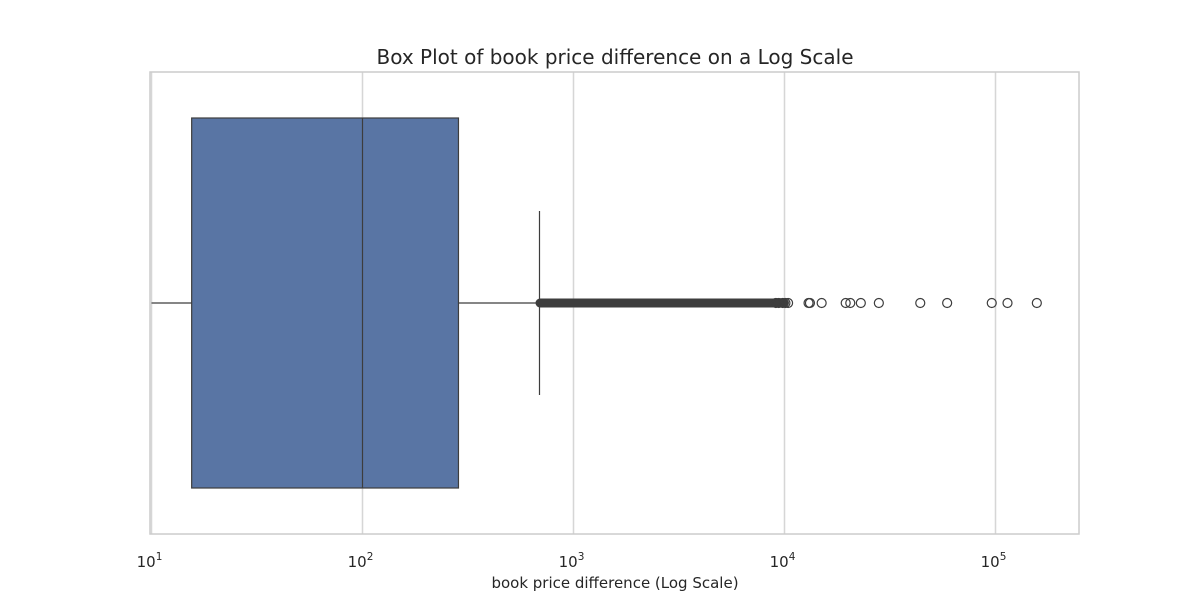 The height and width of the screenshot is (604, 1200). I want to click on outlier-layer, so click(788, 303).